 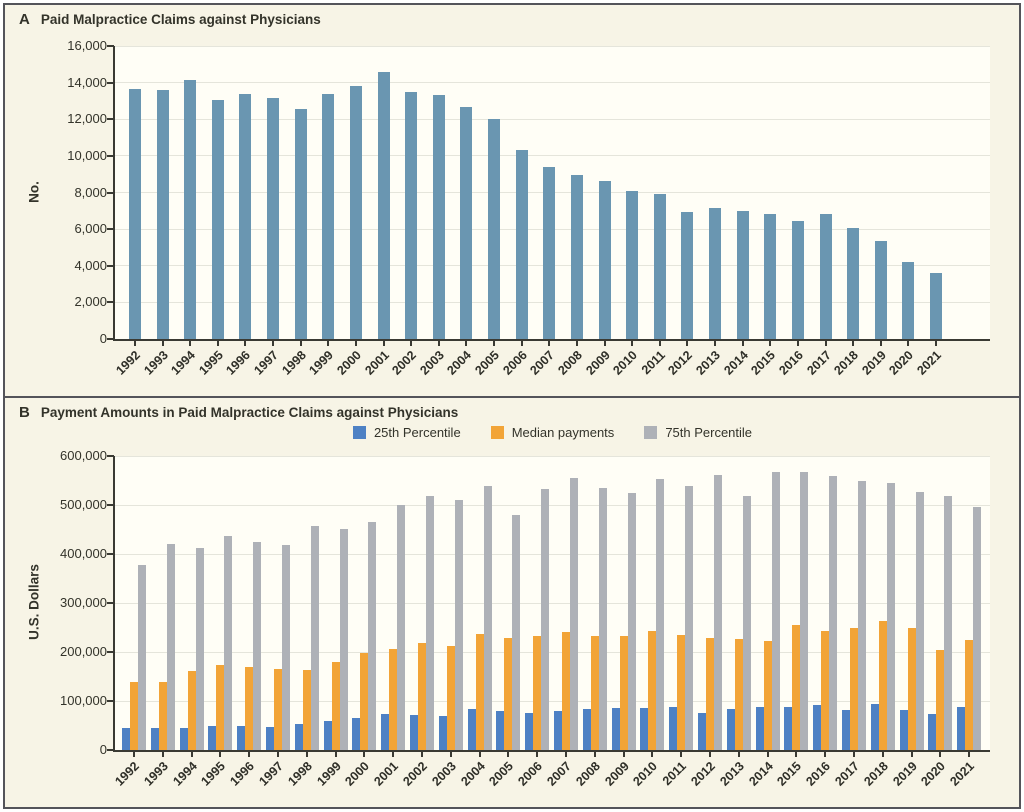 What do you see at coordinates (249, 708) in the screenshot?
I see `median-payments-bar-1996` at bounding box center [249, 708].